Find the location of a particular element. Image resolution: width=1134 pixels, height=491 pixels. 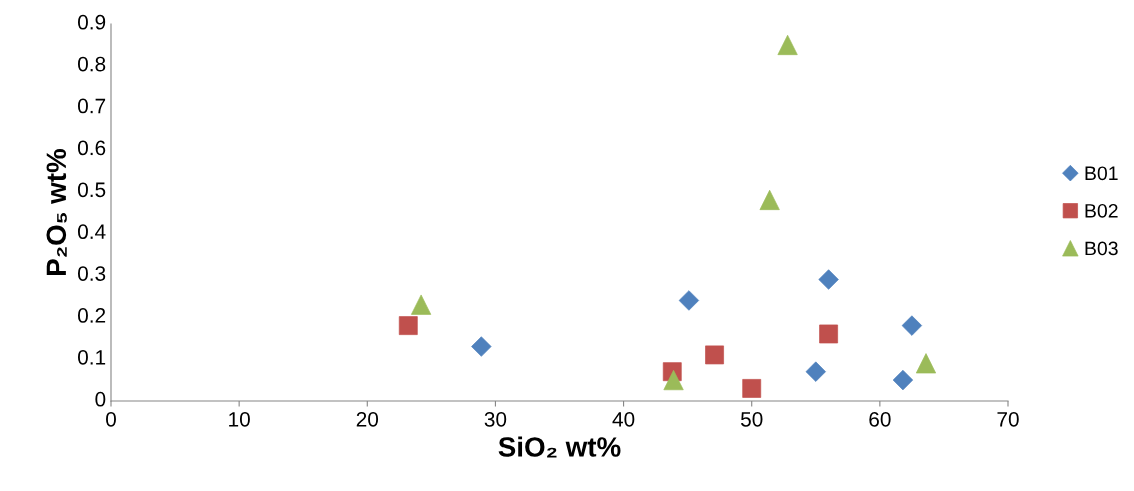

legend-label: B03 is located at coordinates (1101, 248).